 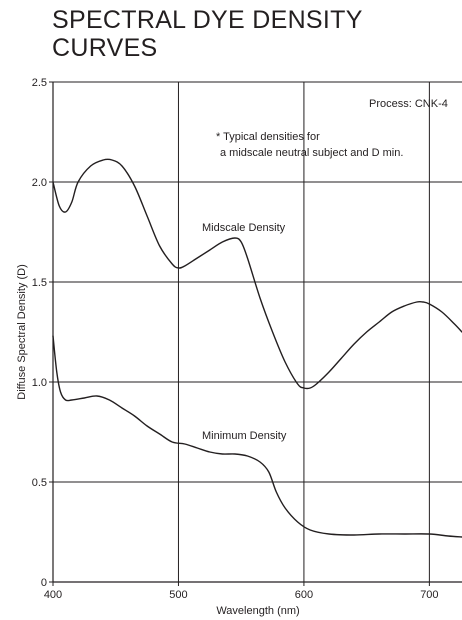 What do you see at coordinates (39, 283) in the screenshot?
I see `y-tick-label-3: 1.5` at bounding box center [39, 283].